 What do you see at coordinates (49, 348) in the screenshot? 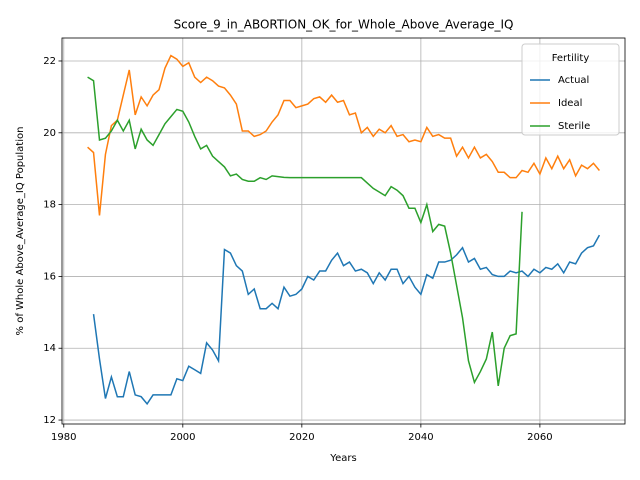
I see `y-tick-label: 14` at bounding box center [49, 348].